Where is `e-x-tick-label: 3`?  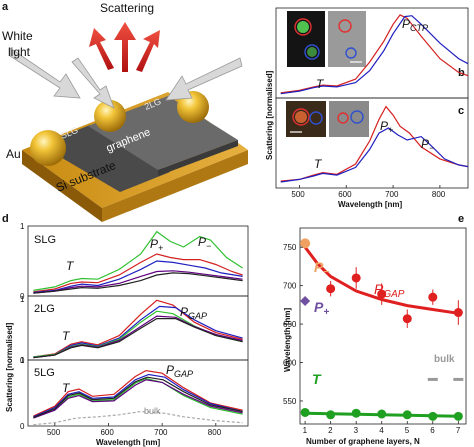
e-x-tick-label: 3 is located at coordinates (356, 430).